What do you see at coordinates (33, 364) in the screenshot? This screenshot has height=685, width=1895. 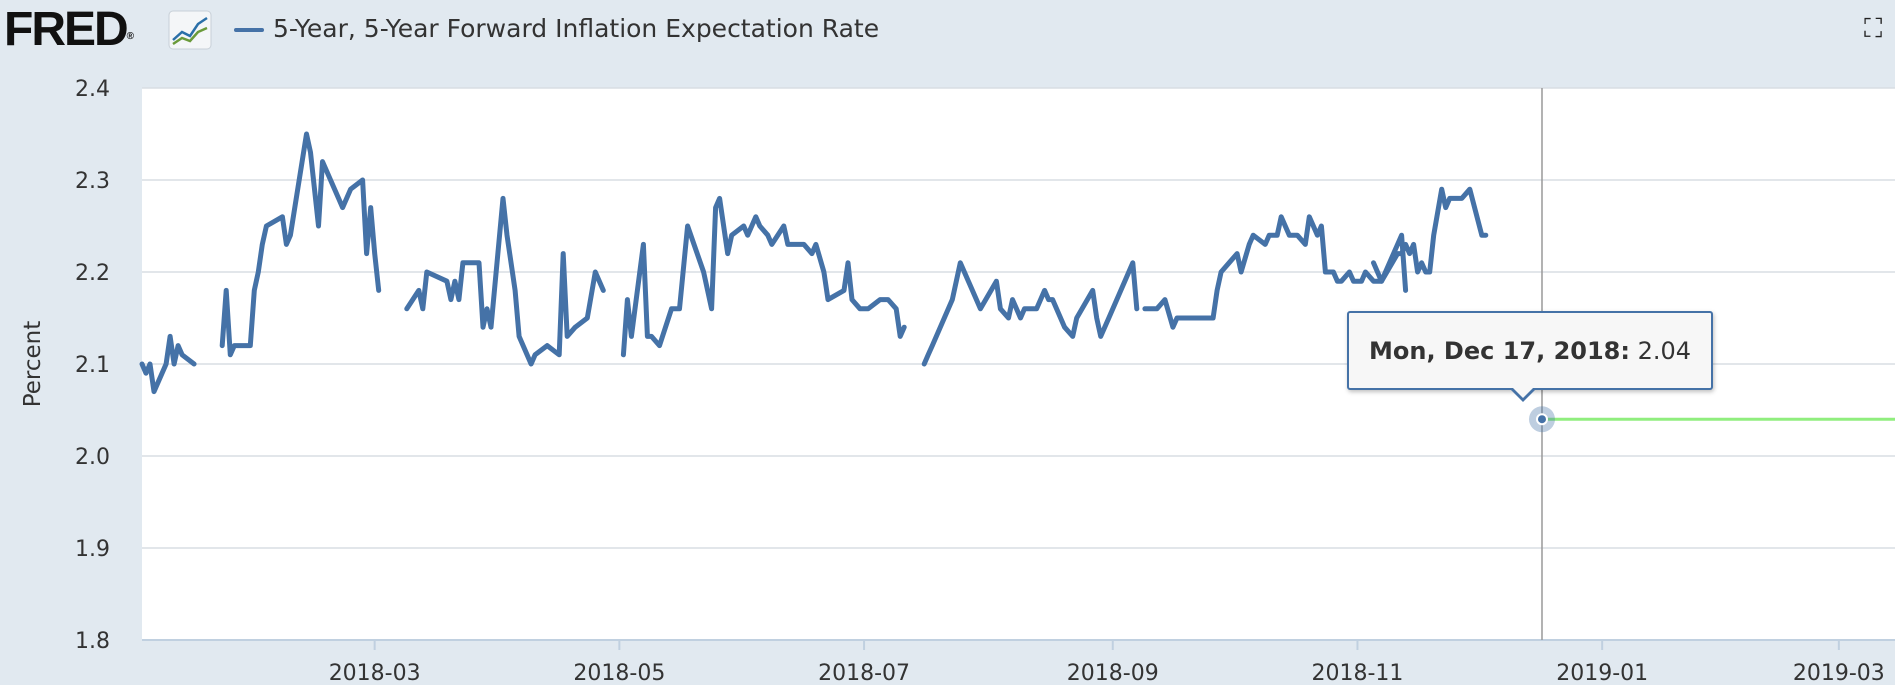 I see `y-axis-label: Percent` at bounding box center [33, 364].